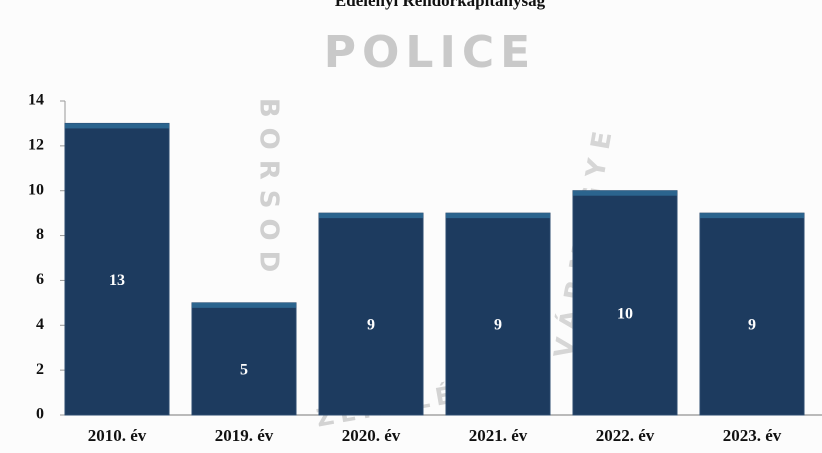  What do you see at coordinates (40, 324) in the screenshot?
I see `y-tick-label: 4` at bounding box center [40, 324].